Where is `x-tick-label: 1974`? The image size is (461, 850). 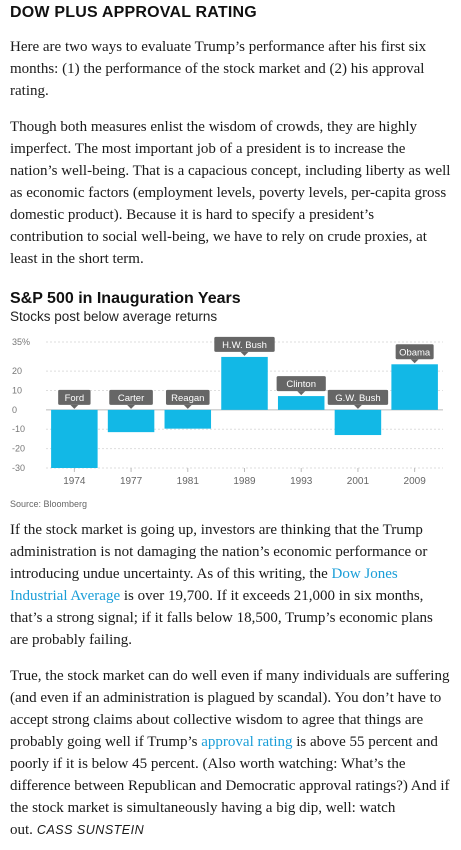
x-tick-label: 1974 is located at coordinates (74, 481).